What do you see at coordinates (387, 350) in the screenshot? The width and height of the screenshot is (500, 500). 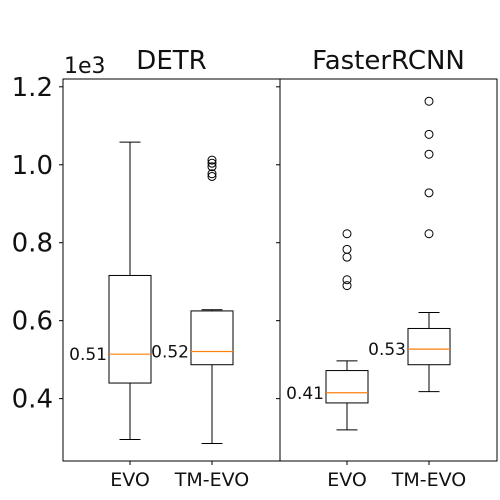 I see `median-label: 0.53` at bounding box center [387, 350].